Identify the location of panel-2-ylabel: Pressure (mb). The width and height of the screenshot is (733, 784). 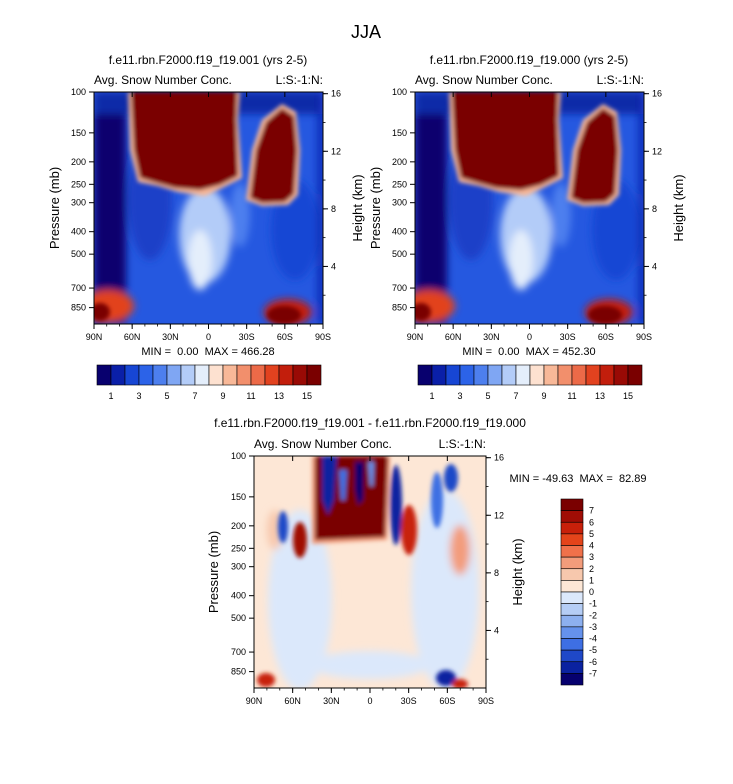
(375, 208).